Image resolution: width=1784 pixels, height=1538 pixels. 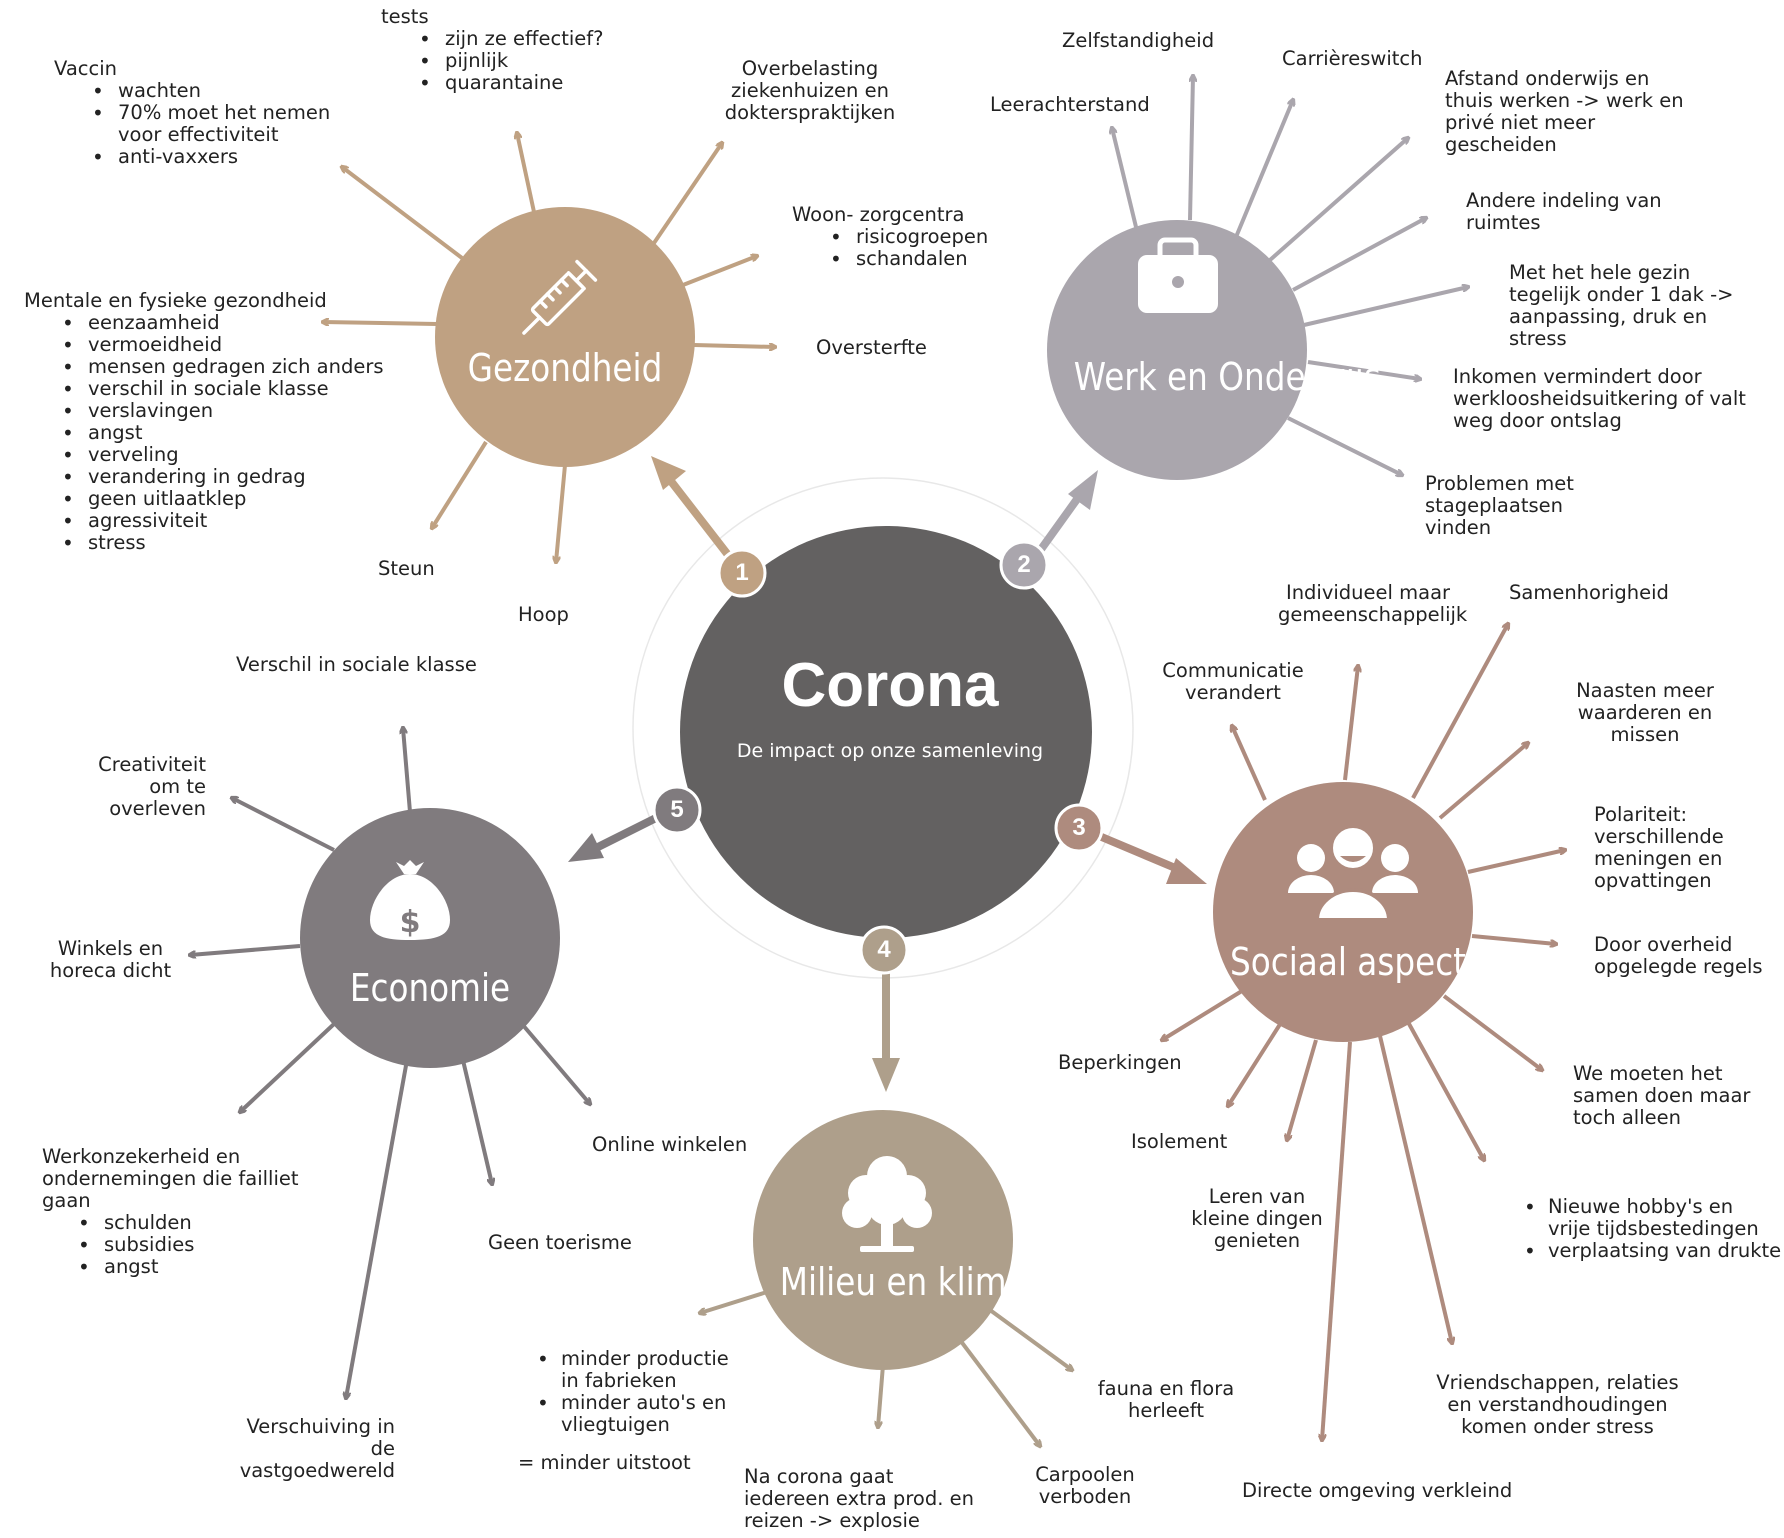 What do you see at coordinates (734, 1301) in the screenshot?
I see `spoke-productie` at bounding box center [734, 1301].